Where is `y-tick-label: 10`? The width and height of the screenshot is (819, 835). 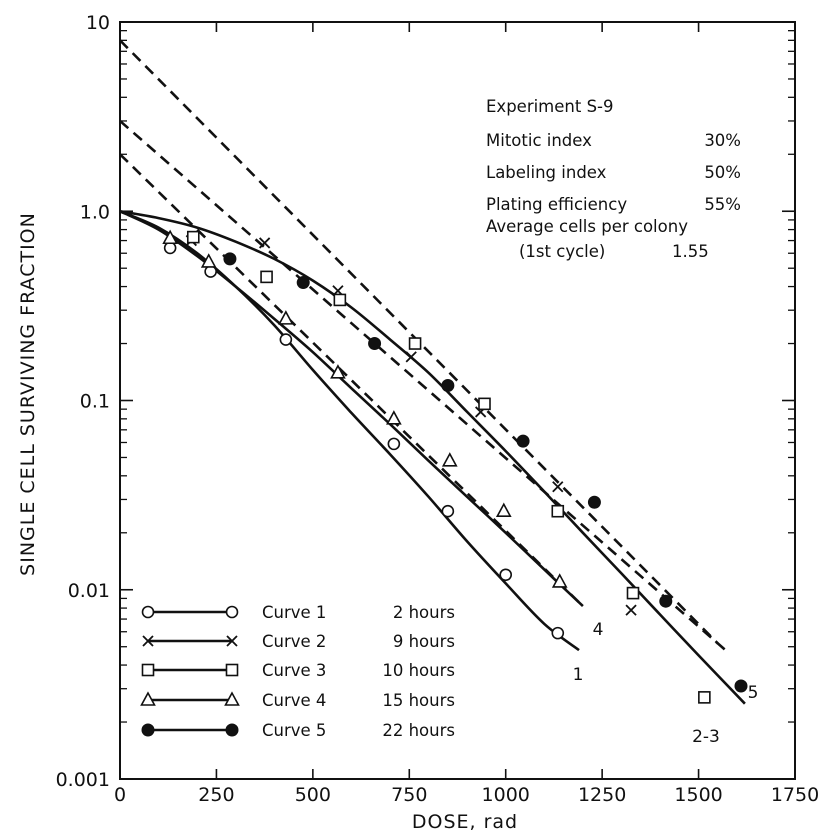
y-tick-label: 10 is located at coordinates (98, 23).